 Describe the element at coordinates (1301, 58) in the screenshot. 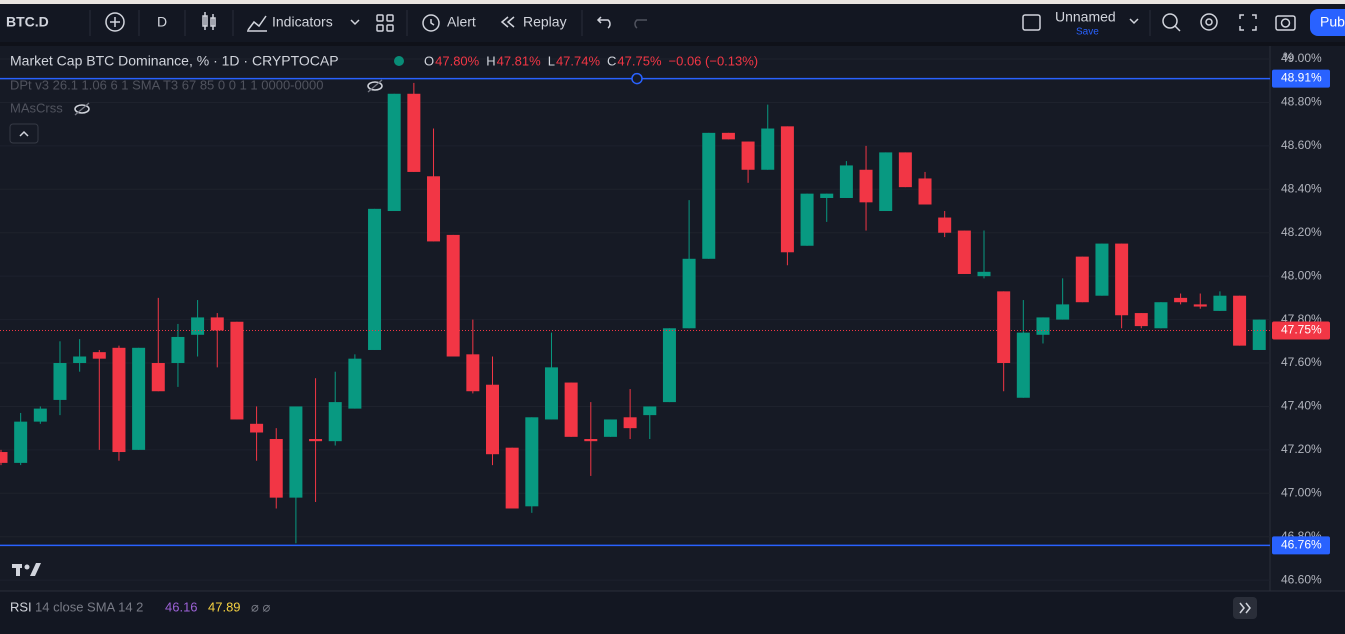

I see `y-tick-label: 49.00%` at that location.